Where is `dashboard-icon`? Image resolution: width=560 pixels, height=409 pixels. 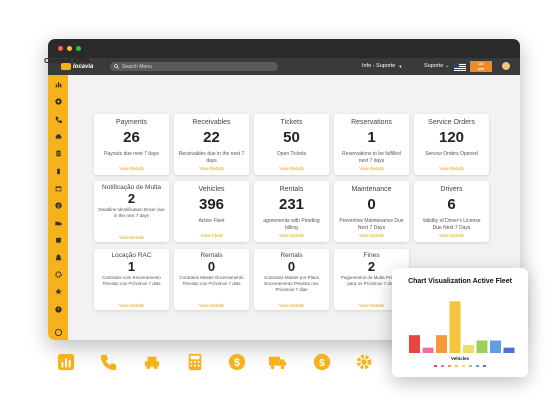
dashboard-icon is located at coordinates (58, 84).